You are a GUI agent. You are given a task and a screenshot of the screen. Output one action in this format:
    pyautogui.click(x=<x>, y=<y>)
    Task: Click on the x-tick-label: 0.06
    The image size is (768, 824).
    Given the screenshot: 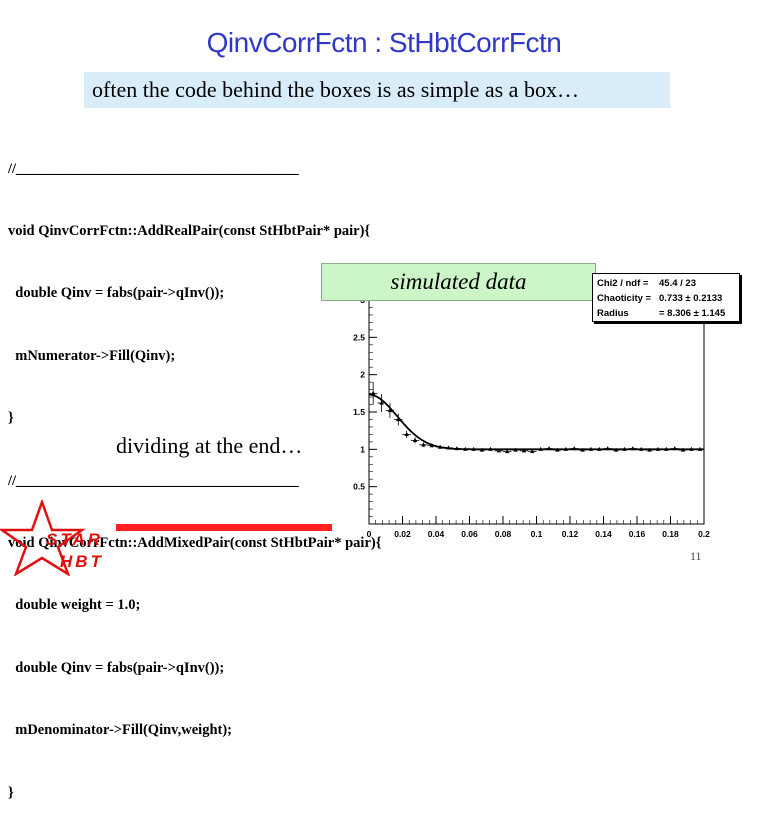 What is the action you would take?
    pyautogui.click(x=469, y=534)
    